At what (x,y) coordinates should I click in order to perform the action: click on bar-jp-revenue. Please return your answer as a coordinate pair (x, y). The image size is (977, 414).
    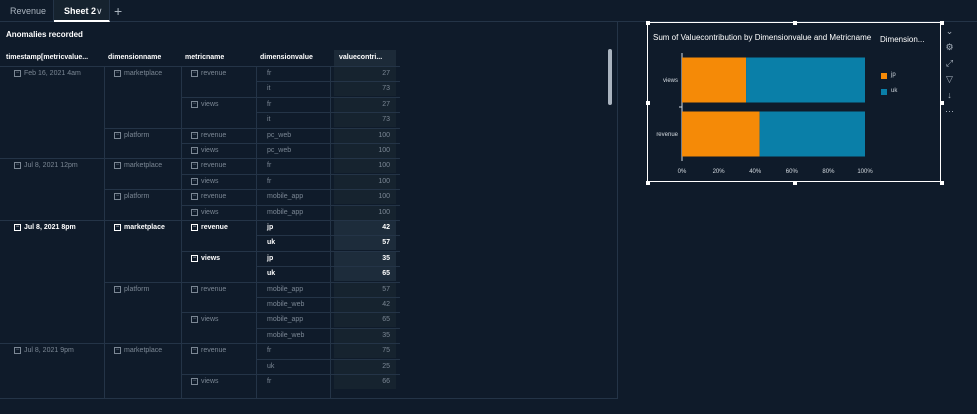
    Looking at the image, I should click on (721, 134).